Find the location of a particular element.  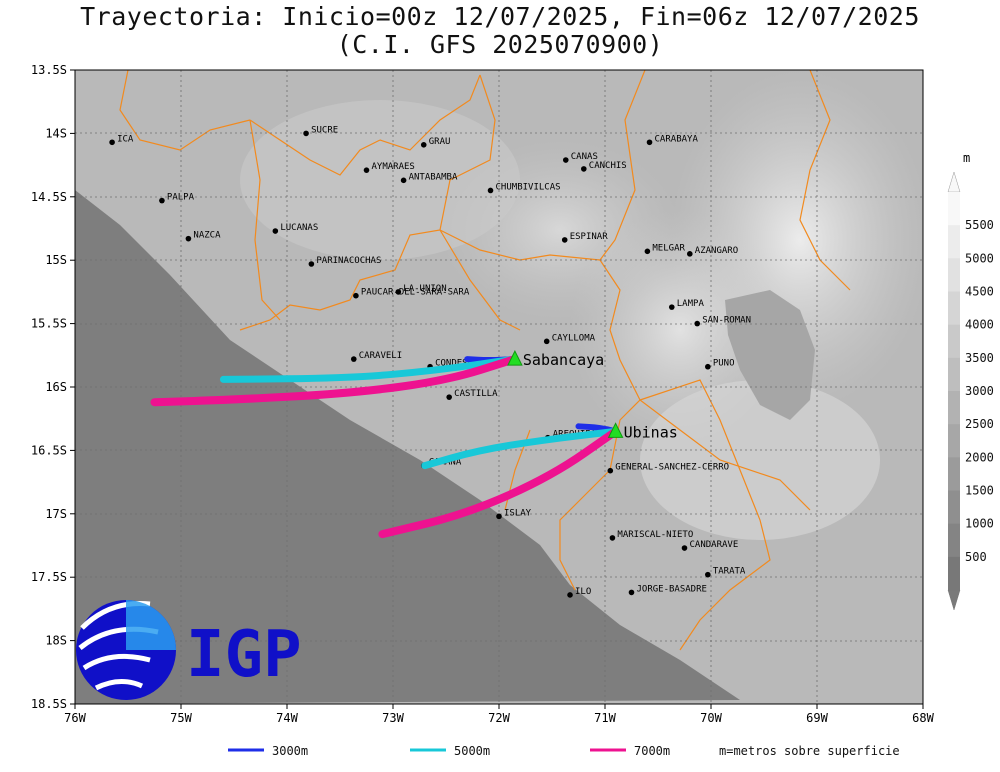

province-label: JORGE-BASADRE is located at coordinates (672, 589).